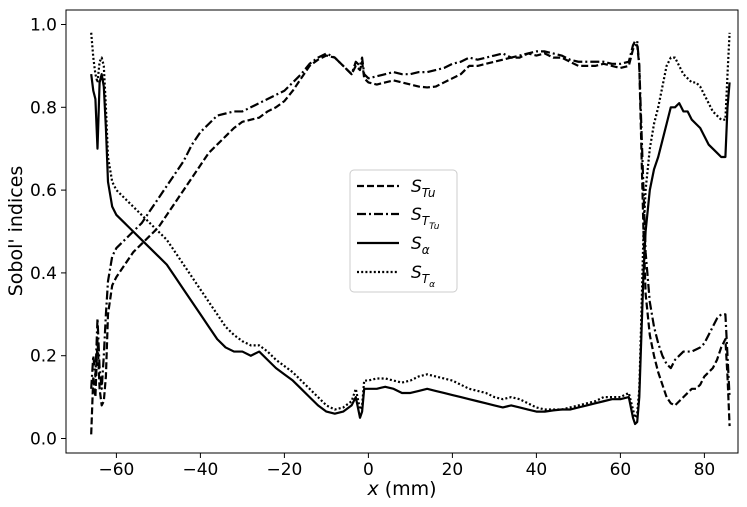 The width and height of the screenshot is (747, 507). I want to click on x-tick-label: −60, so click(116, 470).